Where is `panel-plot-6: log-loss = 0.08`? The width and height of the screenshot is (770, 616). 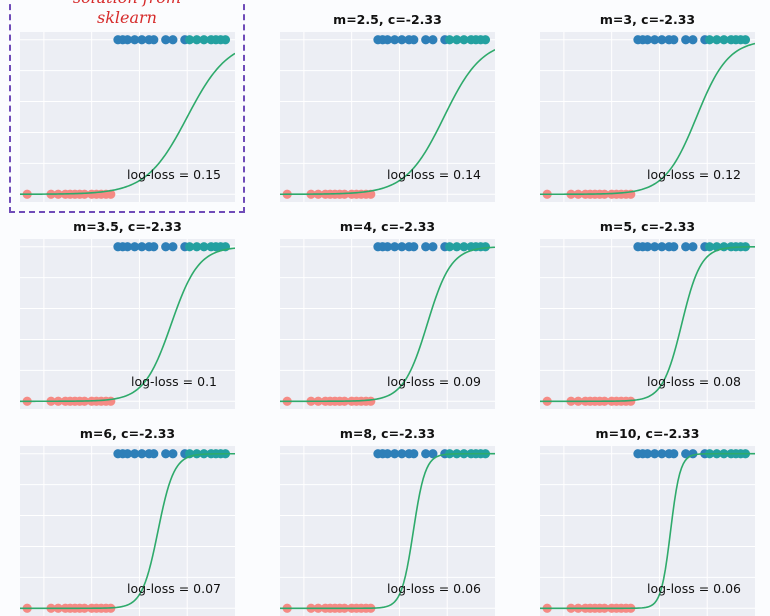
panel-plot-6: log-loss = 0.08 is located at coordinates (647, 324).